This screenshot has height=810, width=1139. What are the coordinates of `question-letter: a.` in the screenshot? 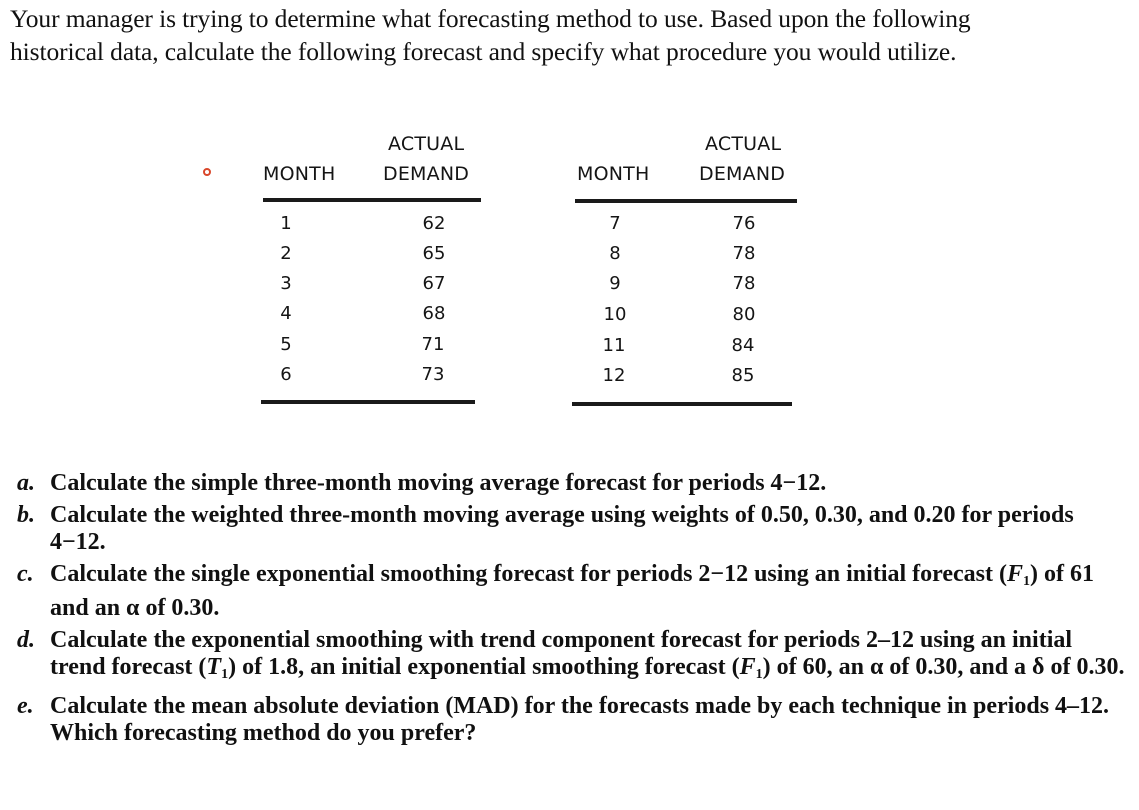 It's located at (26, 483).